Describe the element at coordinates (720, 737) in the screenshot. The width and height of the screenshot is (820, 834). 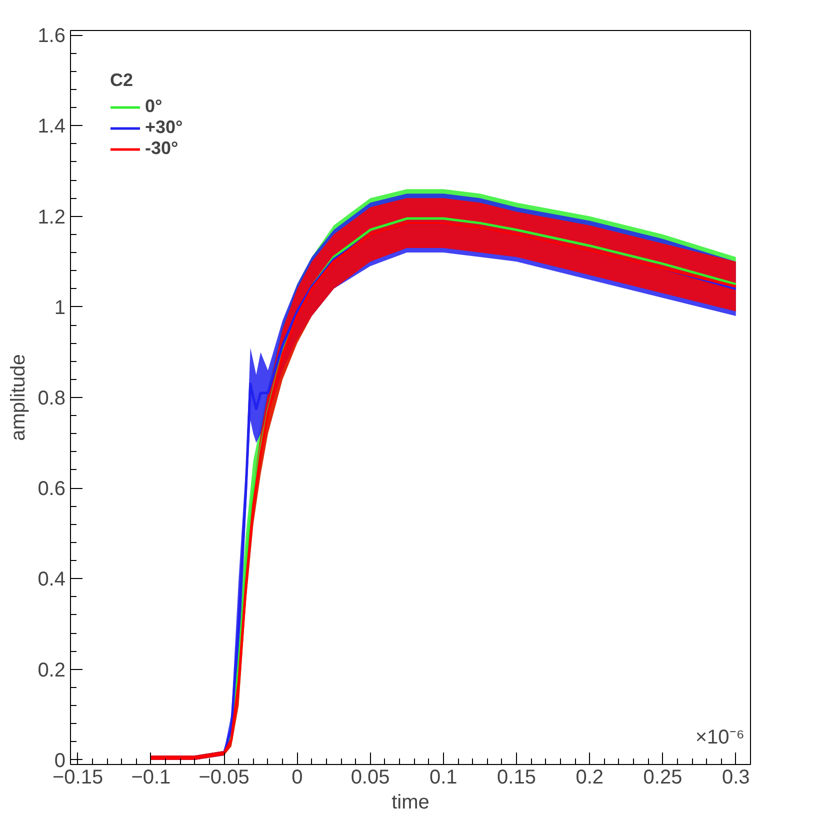
I see `annotation: ×10⁻⁶` at that location.